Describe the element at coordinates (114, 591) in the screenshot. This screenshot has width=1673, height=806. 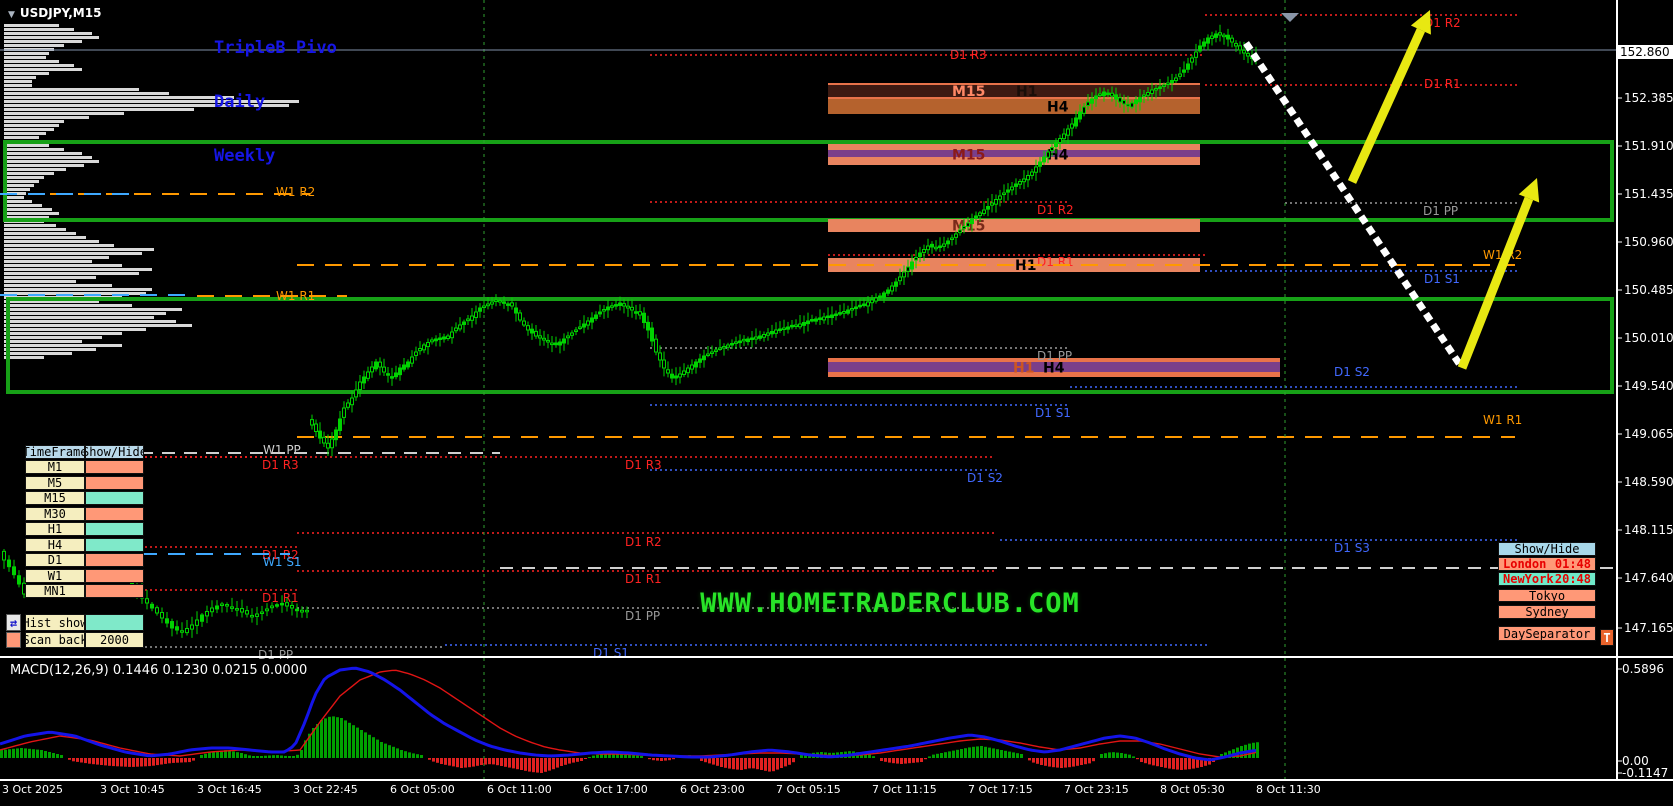
I see `tf-toggle-mn1` at that location.